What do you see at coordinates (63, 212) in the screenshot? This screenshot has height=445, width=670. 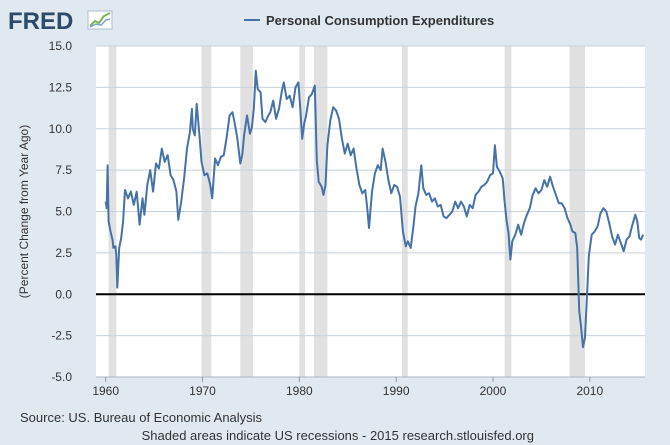 I see `y-tick-label: 5.0` at bounding box center [63, 212].